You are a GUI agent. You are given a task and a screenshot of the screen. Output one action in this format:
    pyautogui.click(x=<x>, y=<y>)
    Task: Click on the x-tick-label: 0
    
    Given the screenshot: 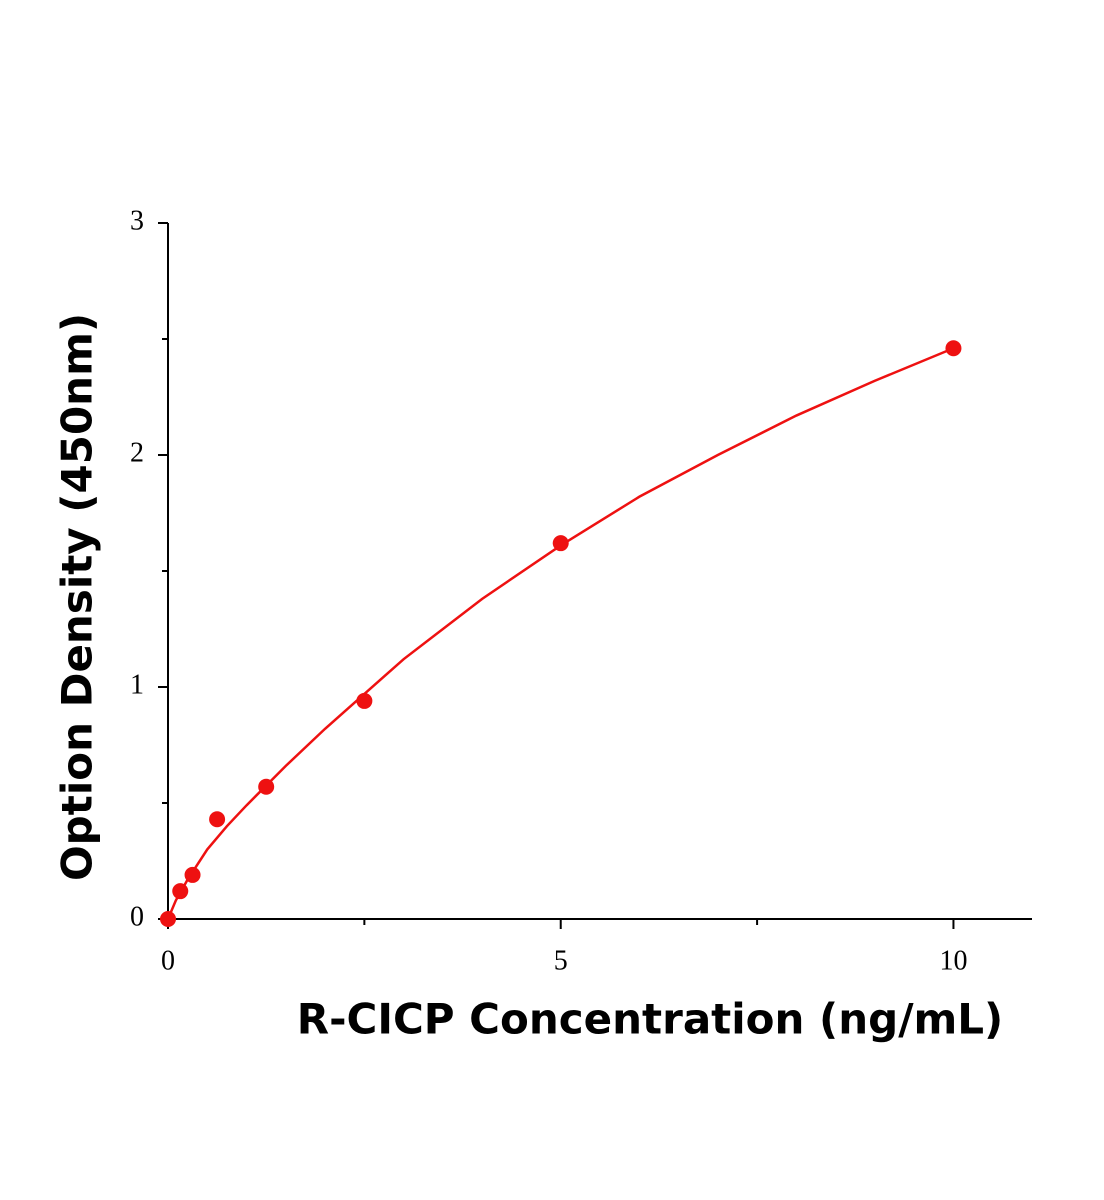 What is the action you would take?
    pyautogui.click(x=168, y=960)
    